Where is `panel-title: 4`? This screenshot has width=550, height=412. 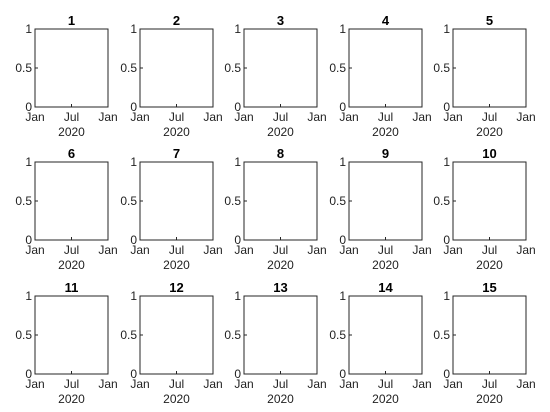 panel-title: 4 is located at coordinates (386, 20).